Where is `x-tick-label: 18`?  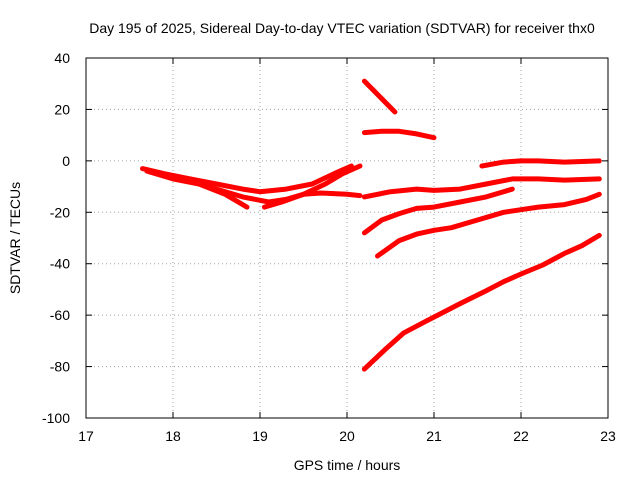
x-tick-label: 18 is located at coordinates (173, 436).